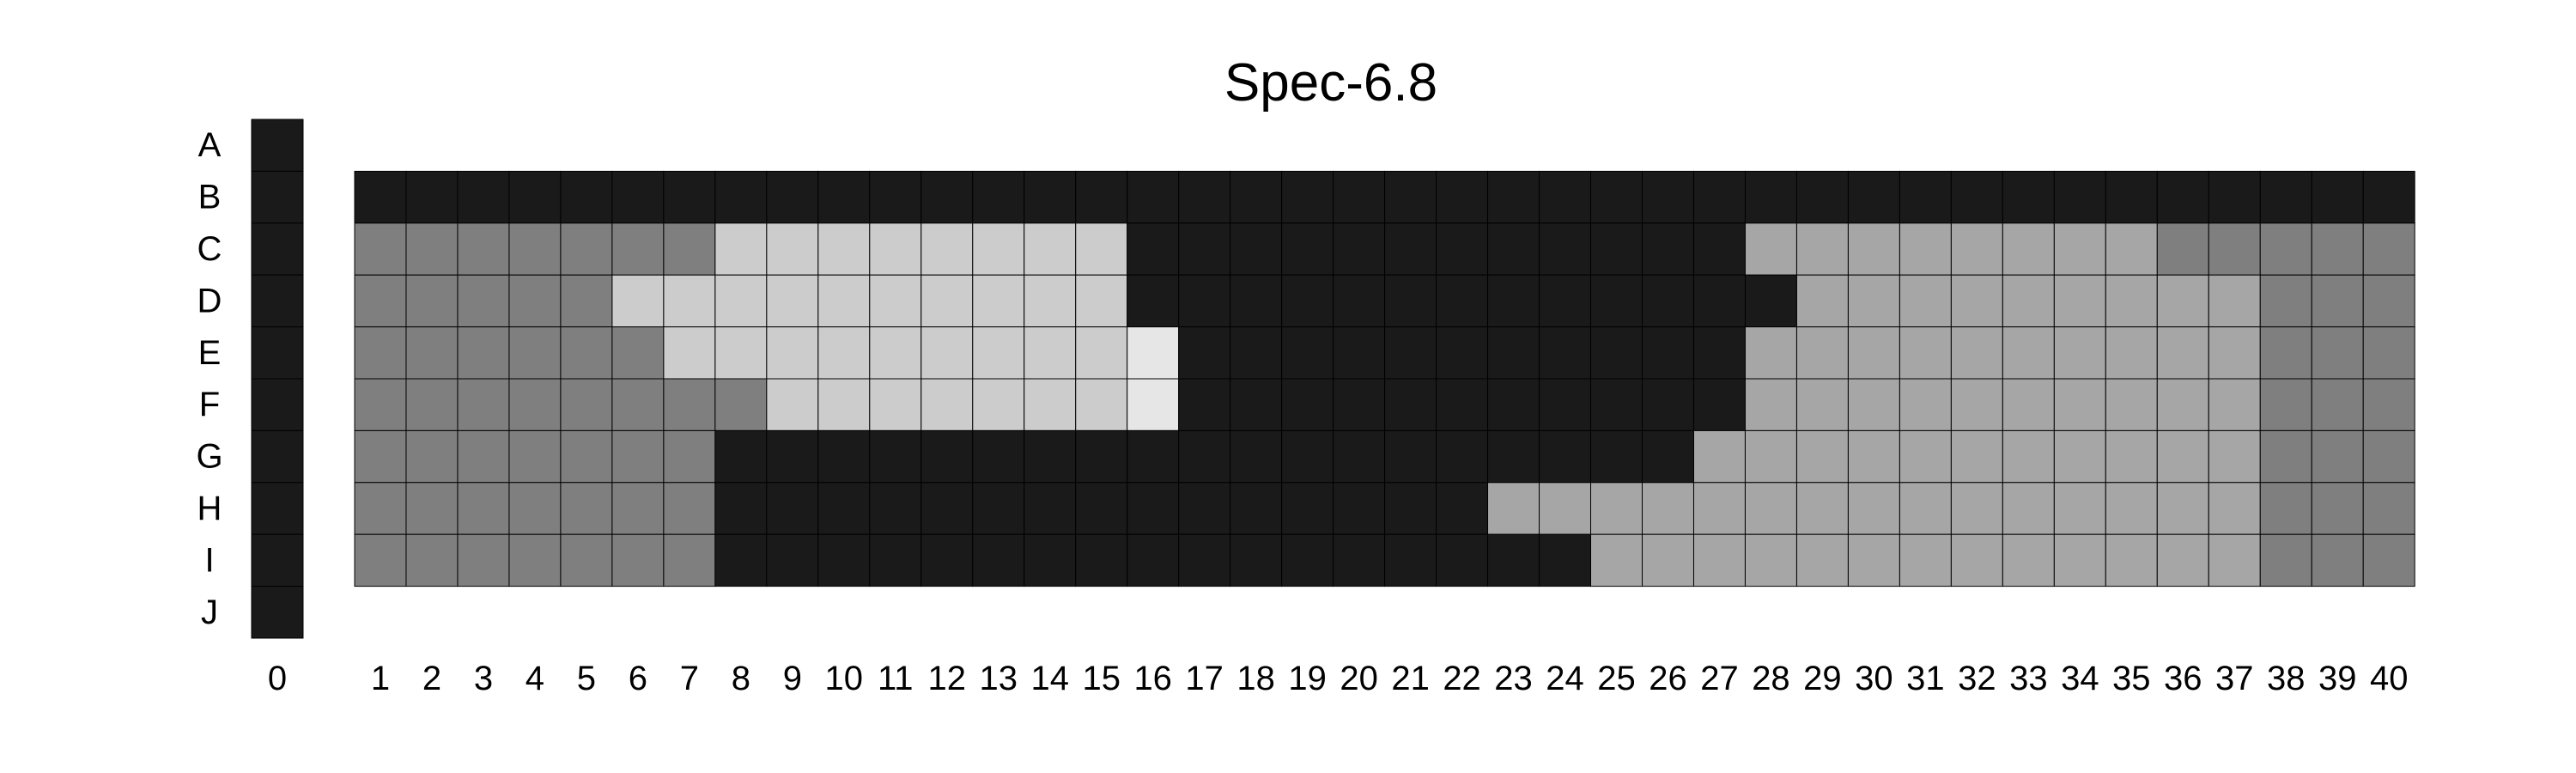 The image size is (2576, 773). Describe the element at coordinates (1616, 678) in the screenshot. I see `x-tick-label: 25` at that location.